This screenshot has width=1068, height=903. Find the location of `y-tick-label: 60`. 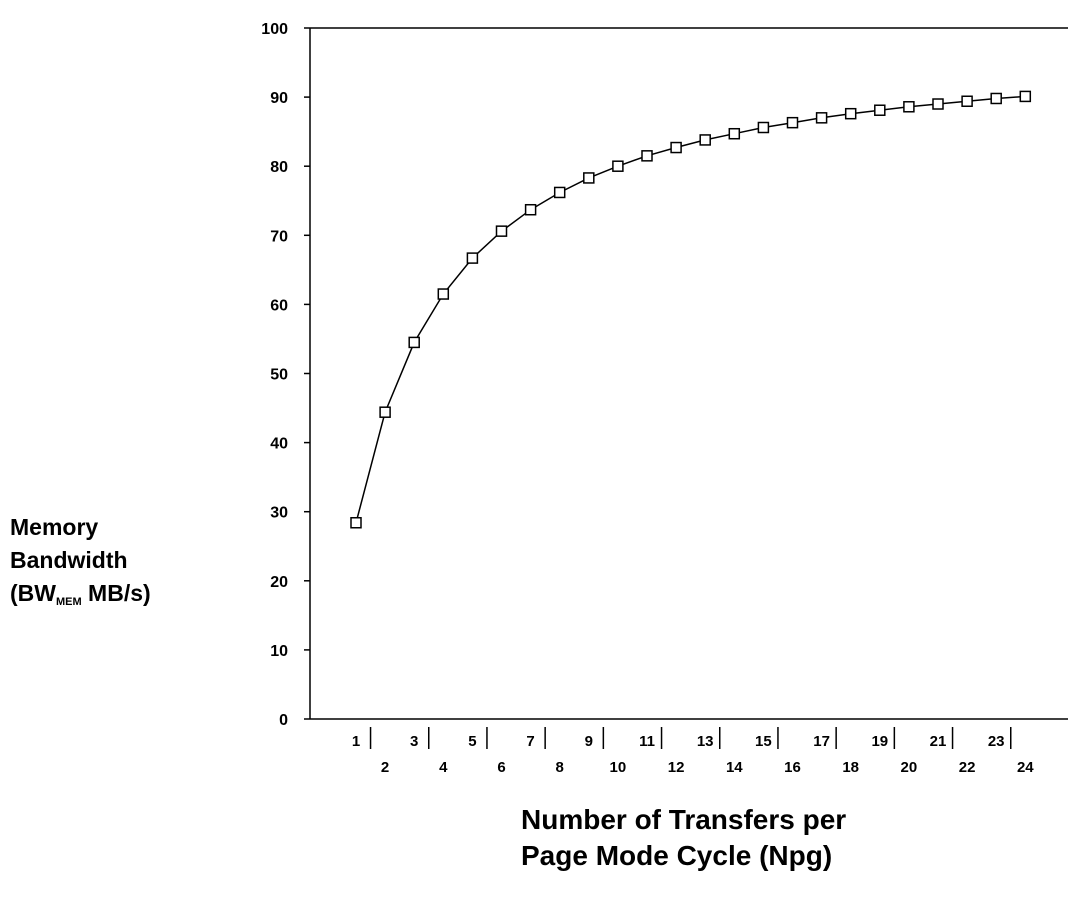

y-tick-label: 60 is located at coordinates (279, 305).